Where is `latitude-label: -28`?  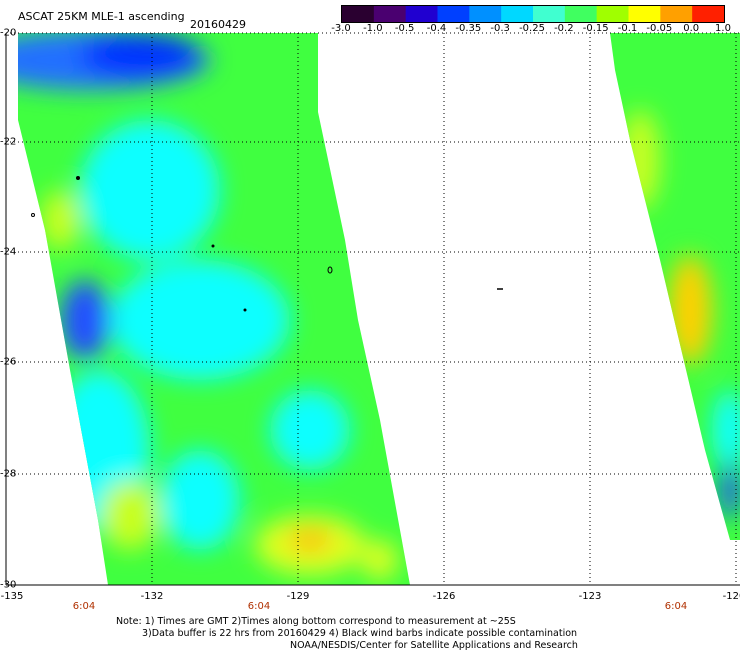
latitude-label: -28 is located at coordinates (8, 474).